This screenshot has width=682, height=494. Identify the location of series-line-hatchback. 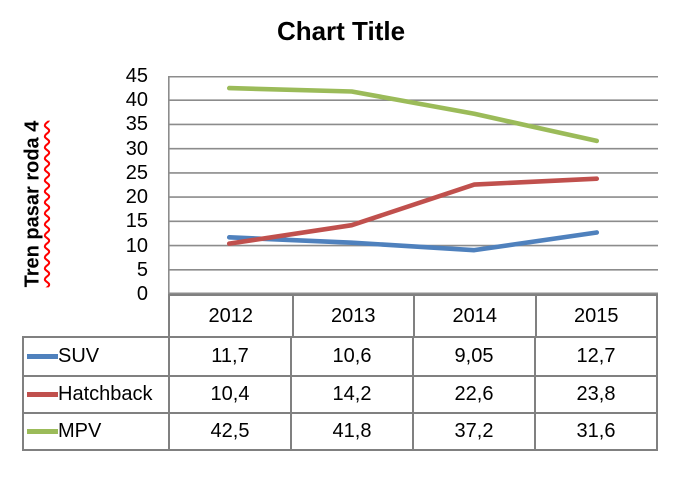
(413, 211).